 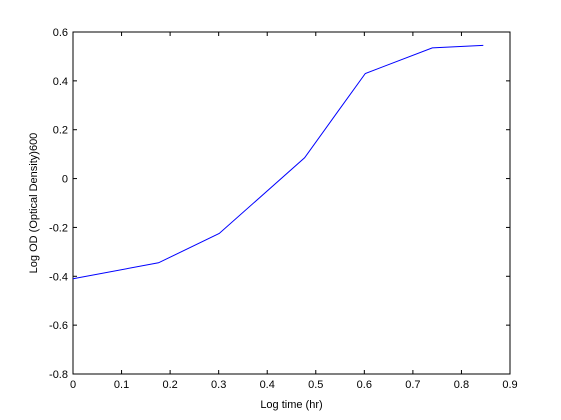 I want to click on x-axis-label: Log time (hr), so click(x=291, y=405).